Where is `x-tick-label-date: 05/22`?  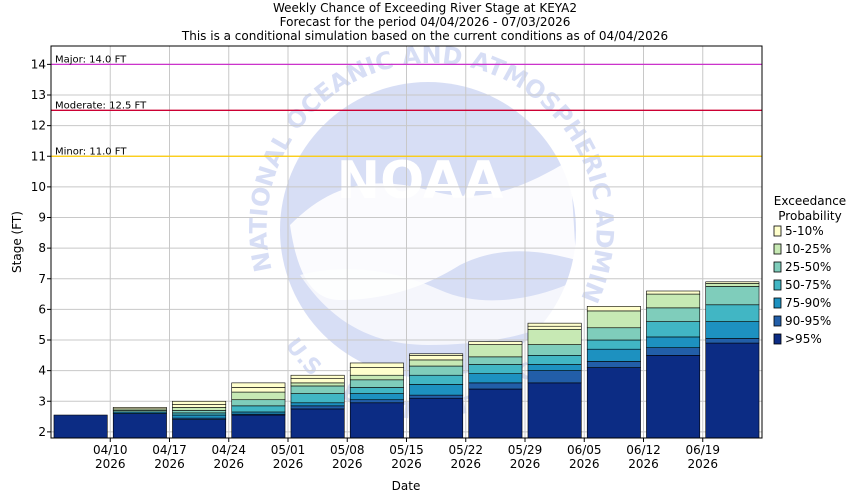
x-tick-label-date: 05/22 is located at coordinates (465, 450).